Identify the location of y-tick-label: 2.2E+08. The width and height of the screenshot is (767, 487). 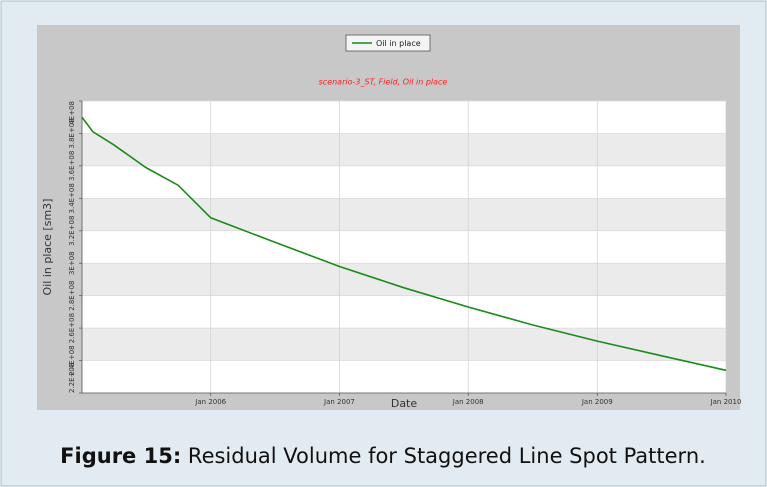
(72, 378).